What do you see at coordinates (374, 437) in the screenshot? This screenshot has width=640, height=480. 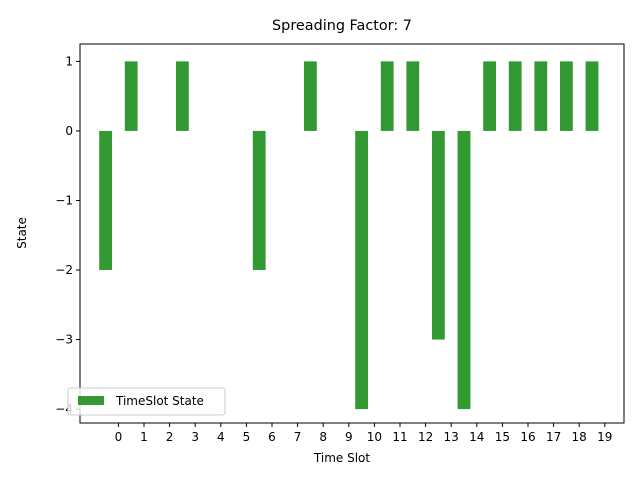 I see `x-tick-label: 10` at bounding box center [374, 437].